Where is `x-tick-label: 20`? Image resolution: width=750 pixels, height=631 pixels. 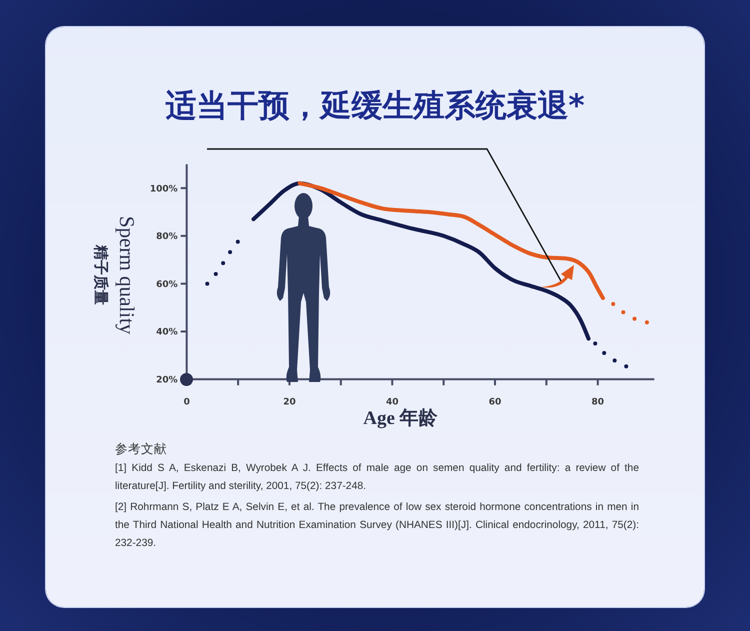
x-tick-label: 20 is located at coordinates (289, 403).